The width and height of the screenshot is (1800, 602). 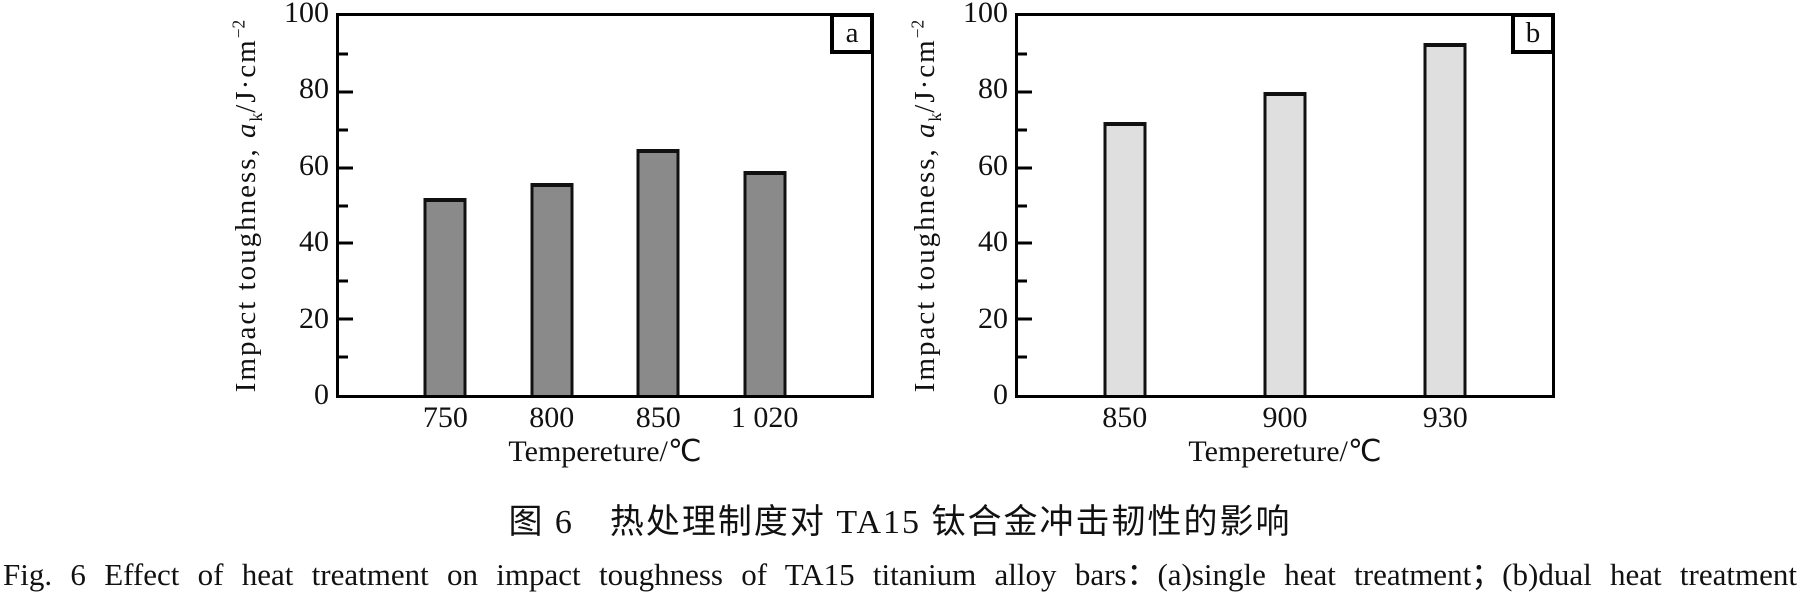 I want to click on x-tick-label-750: 750, so click(x=445, y=417).